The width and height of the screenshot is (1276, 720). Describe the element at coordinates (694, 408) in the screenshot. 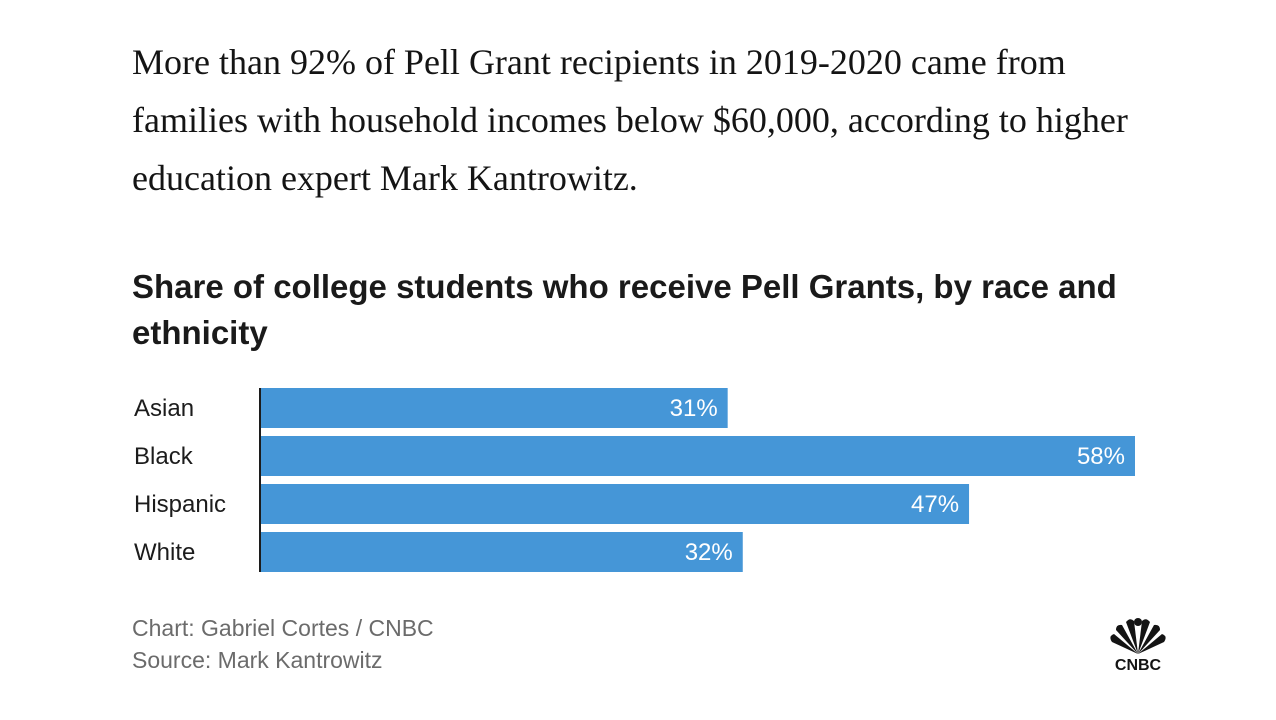

I see `bar-value-label: 31%` at that location.